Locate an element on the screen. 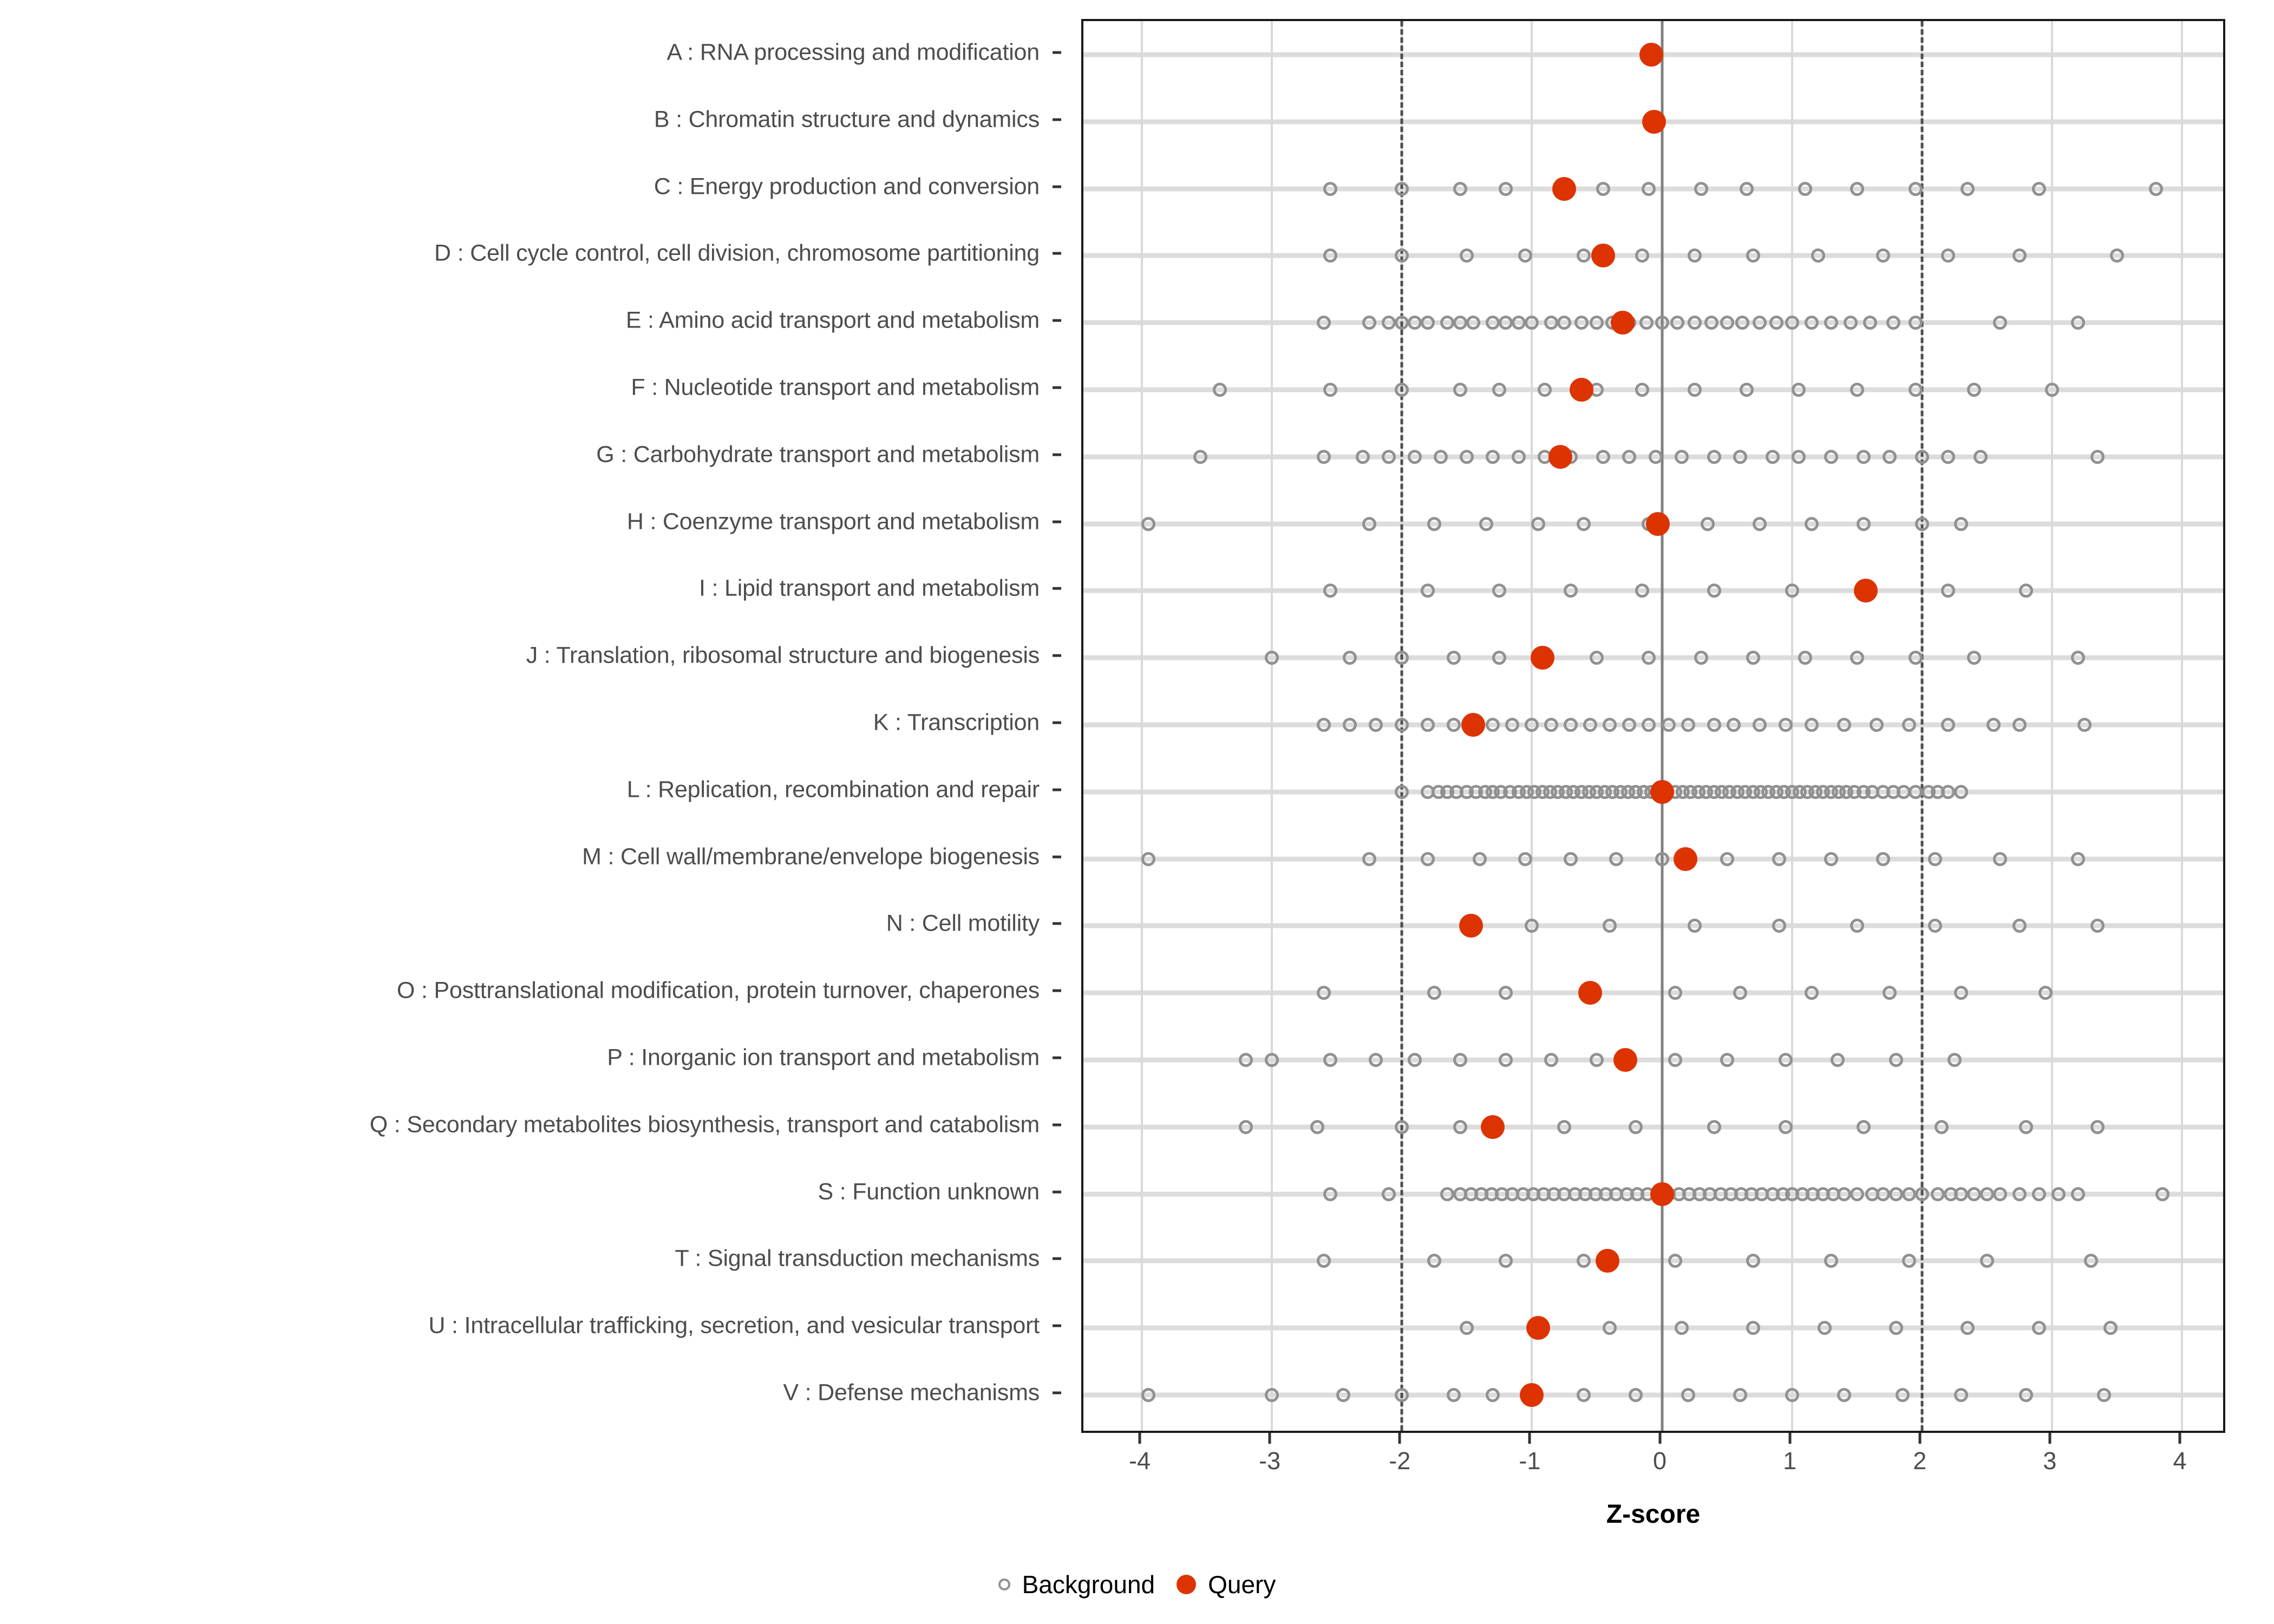 The height and width of the screenshot is (1624, 2274). y-axis-label: K : Transcription is located at coordinates (957, 722).